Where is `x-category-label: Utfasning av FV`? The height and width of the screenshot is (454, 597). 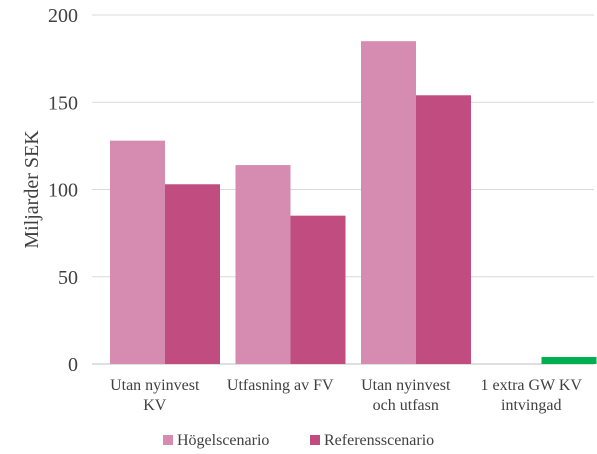
x-category-label: Utfasning av FV is located at coordinates (280, 385).